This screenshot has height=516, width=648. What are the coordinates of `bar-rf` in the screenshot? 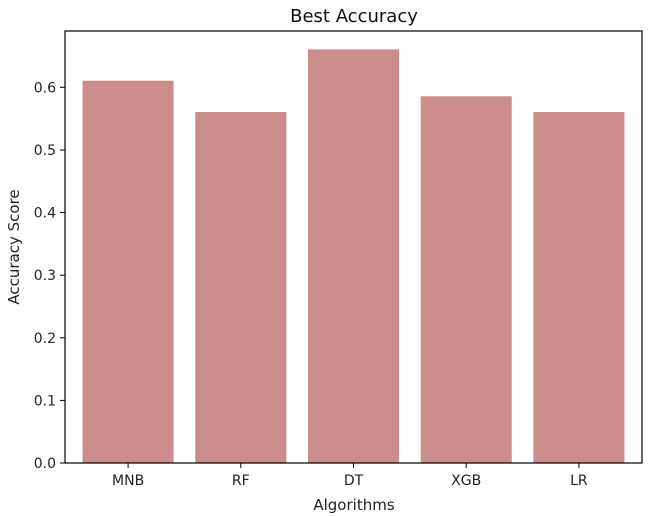 It's located at (241, 288).